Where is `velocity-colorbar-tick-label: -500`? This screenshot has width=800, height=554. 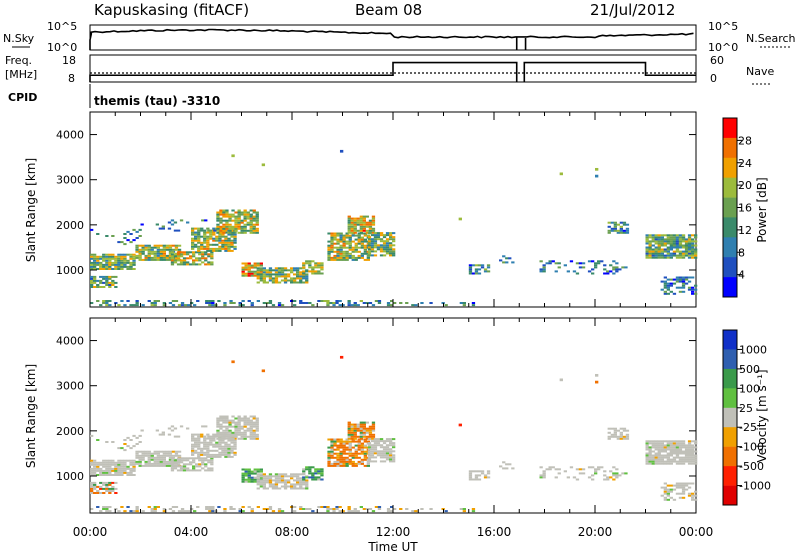
velocity-colorbar-tick-label: -500 is located at coordinates (751, 466).